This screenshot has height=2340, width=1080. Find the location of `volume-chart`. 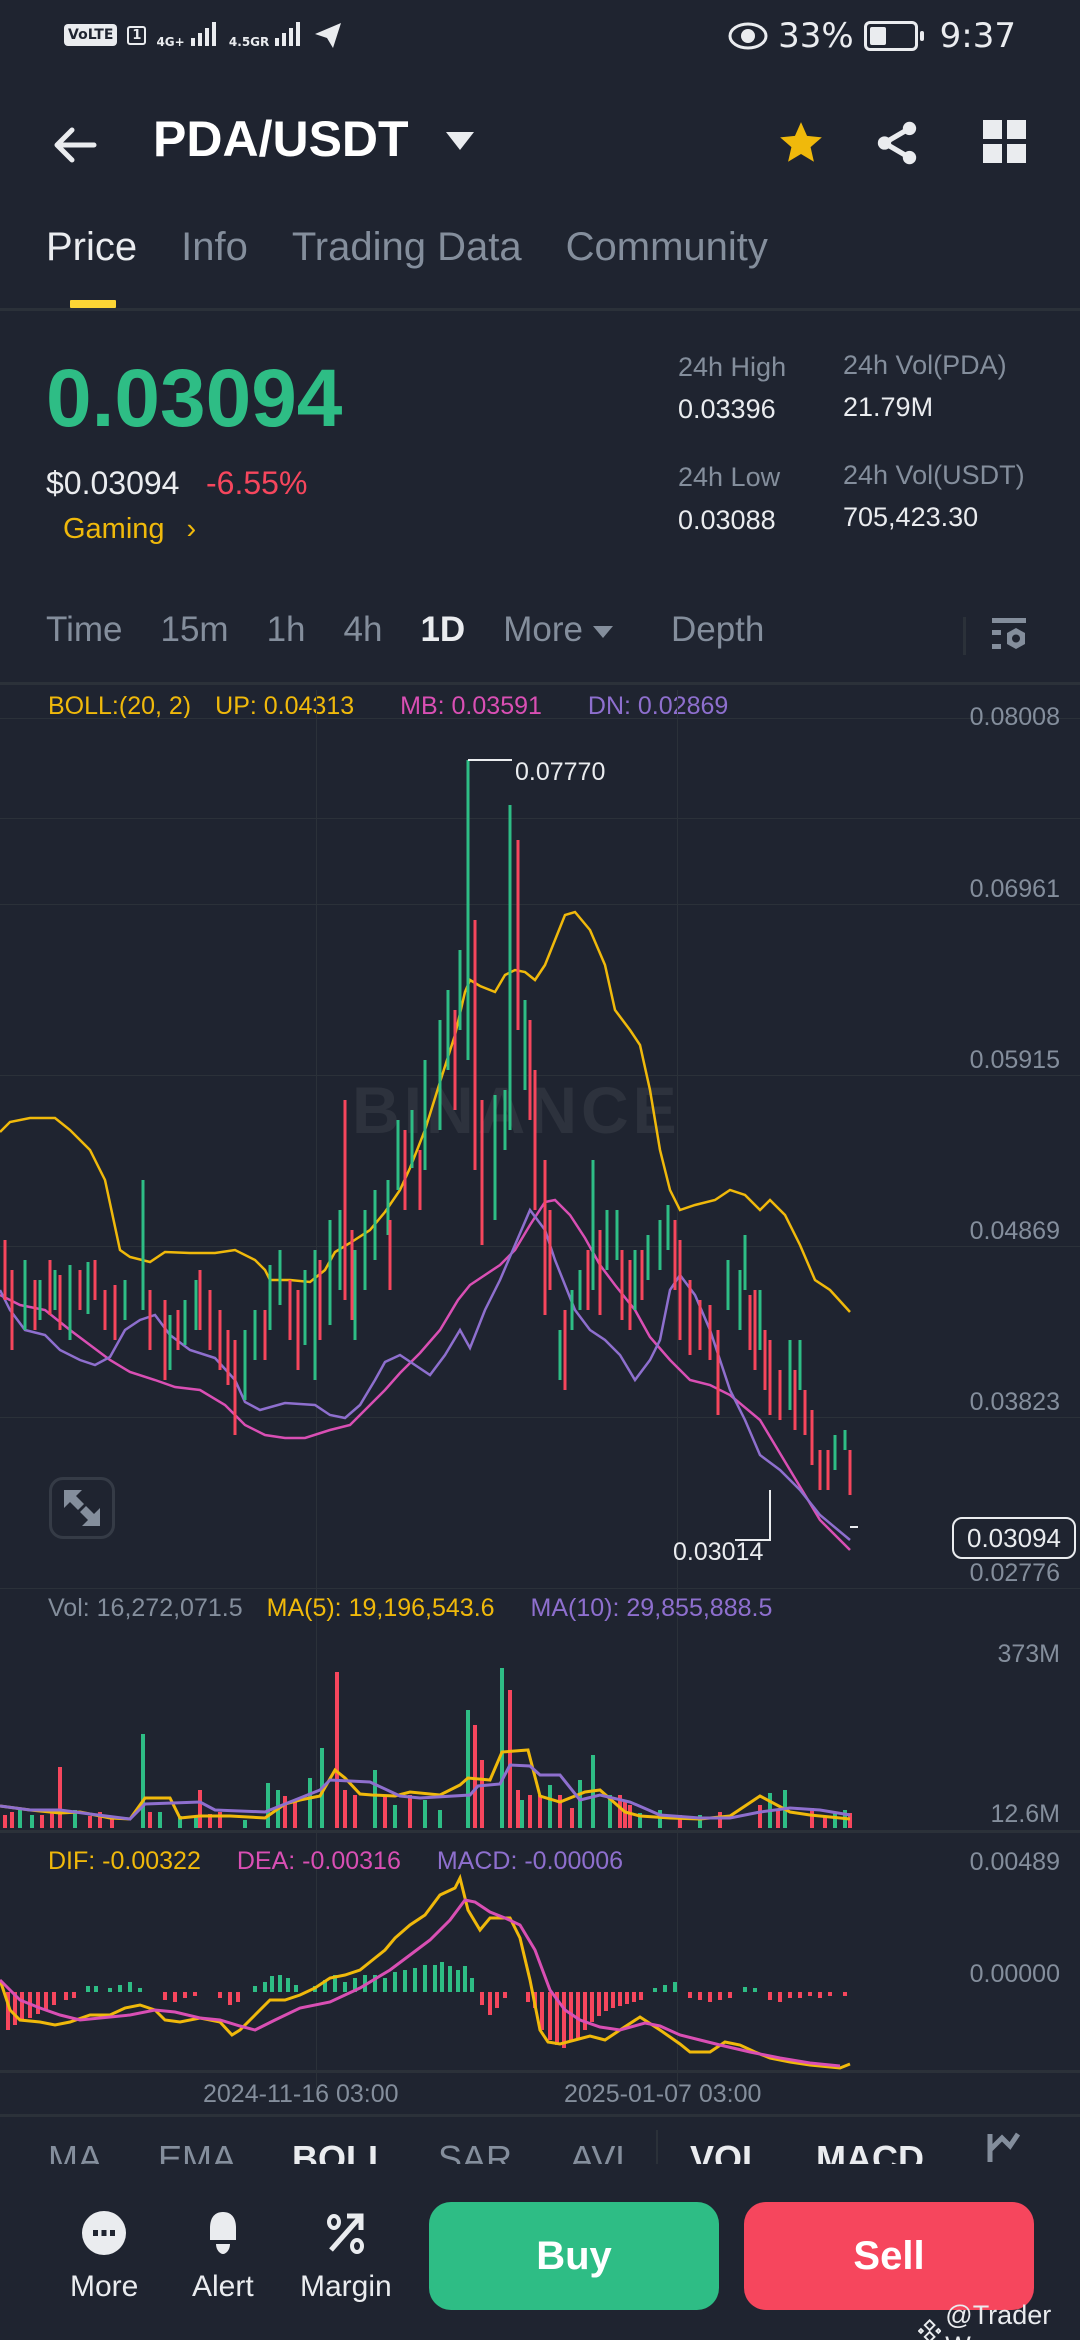

volume-chart is located at coordinates (430, 1730).